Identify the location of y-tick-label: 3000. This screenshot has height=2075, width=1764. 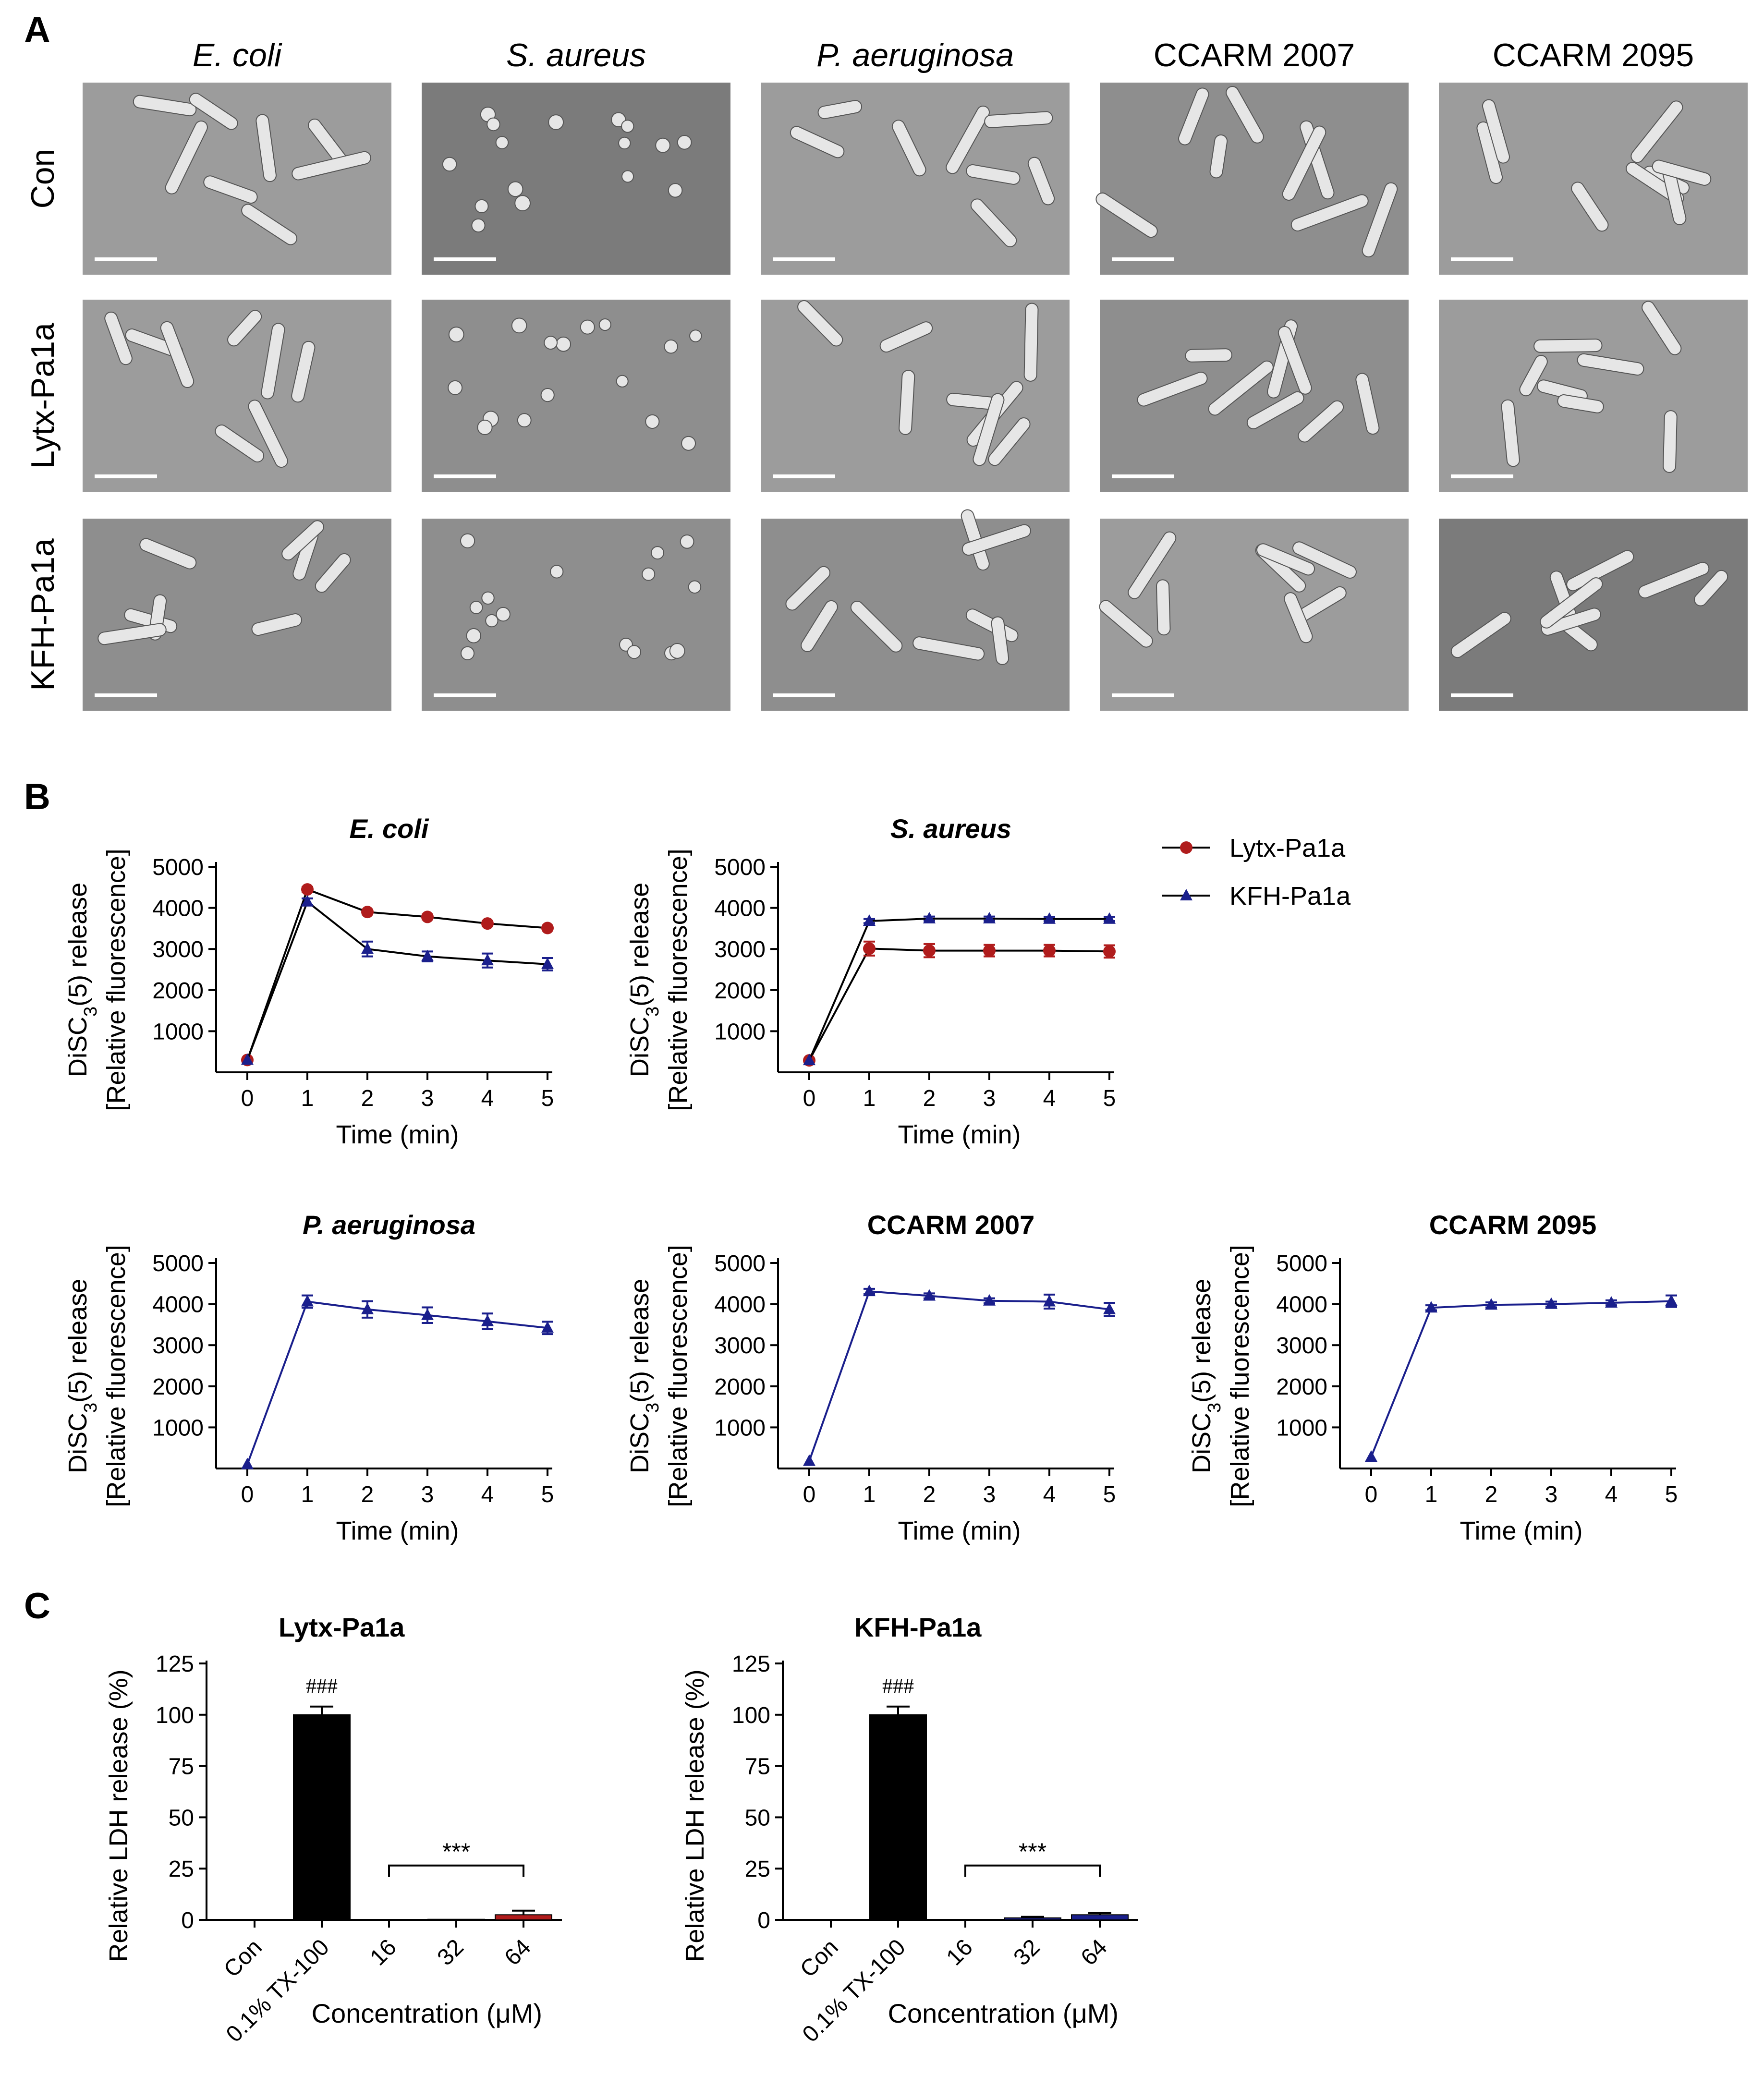
(1301, 1346).